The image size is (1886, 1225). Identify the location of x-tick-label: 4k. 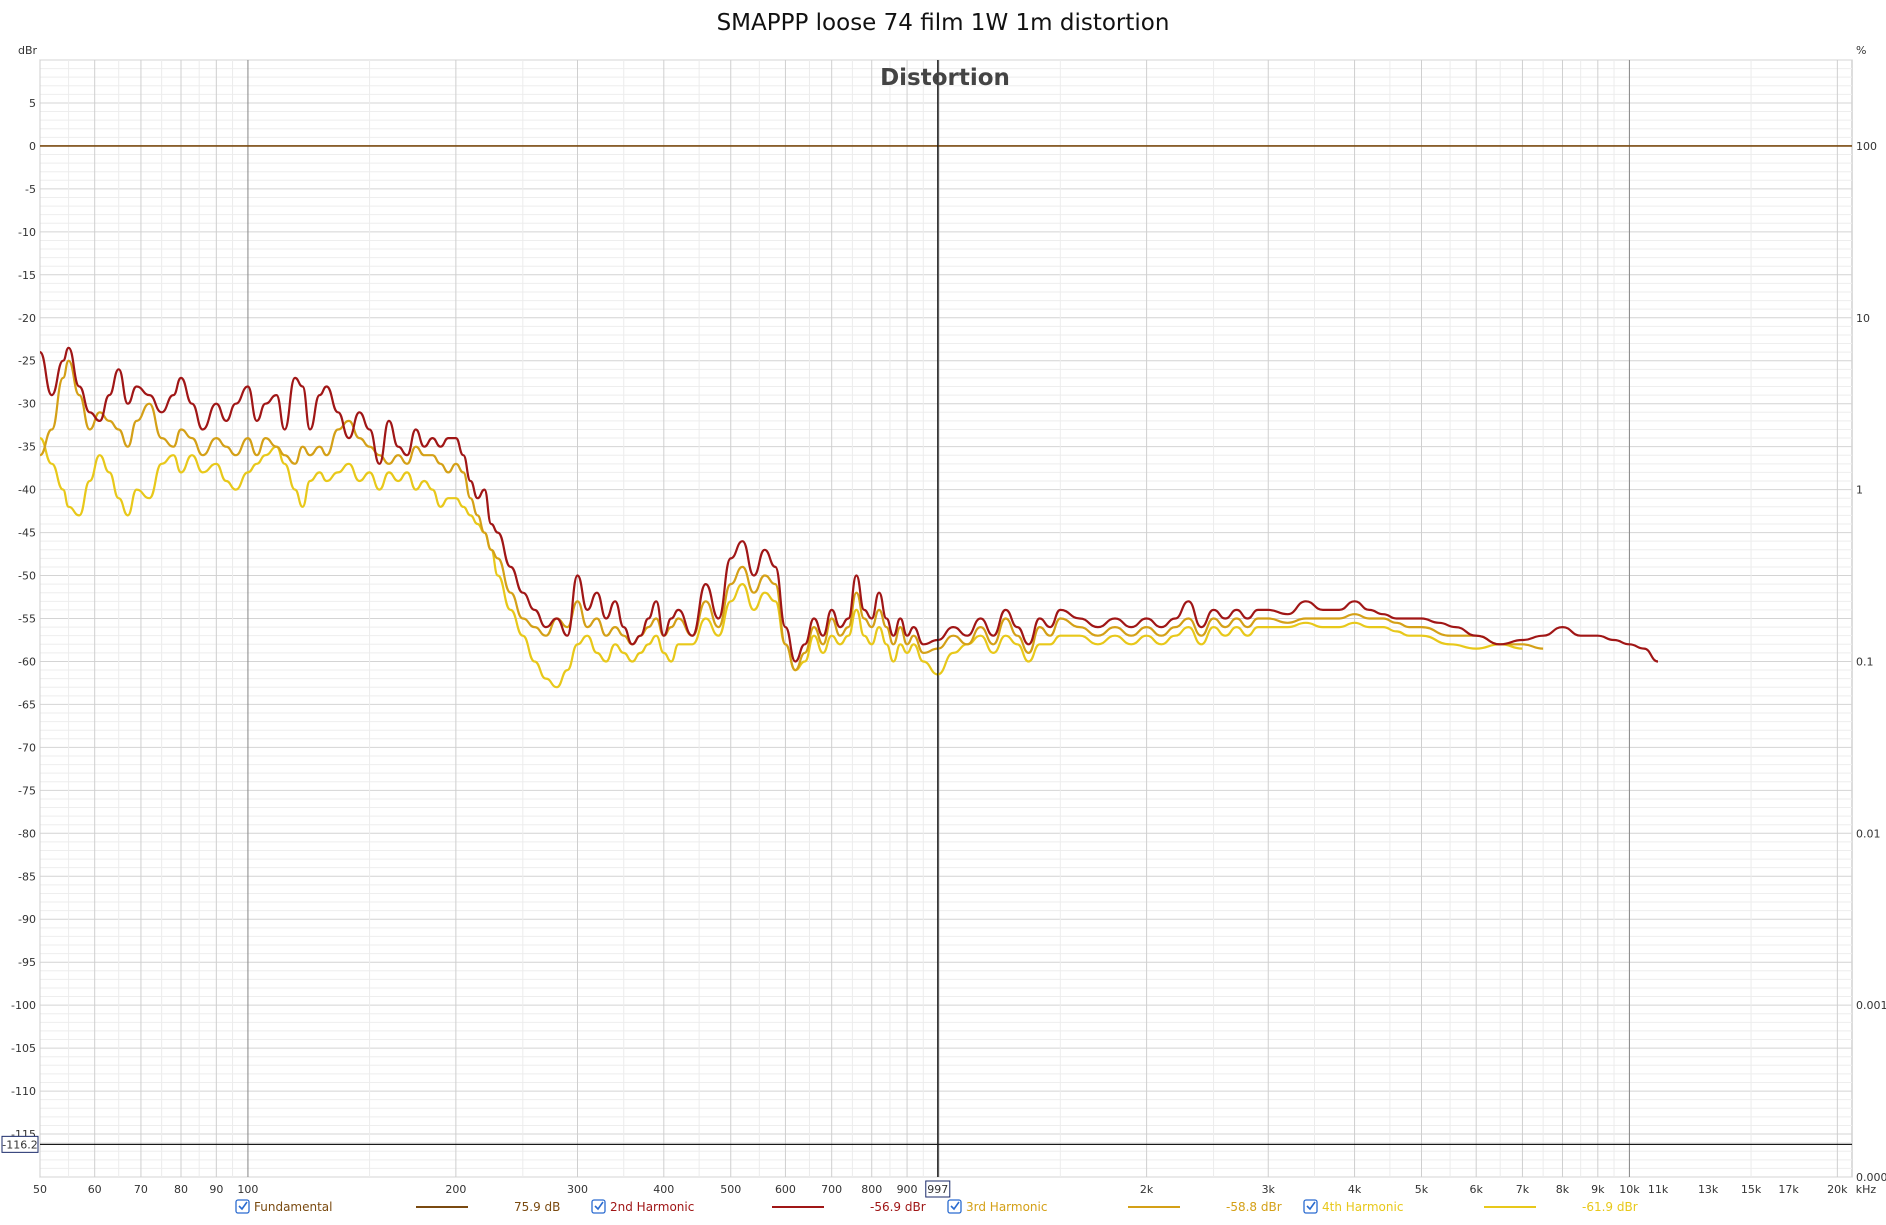
(1355, 1189).